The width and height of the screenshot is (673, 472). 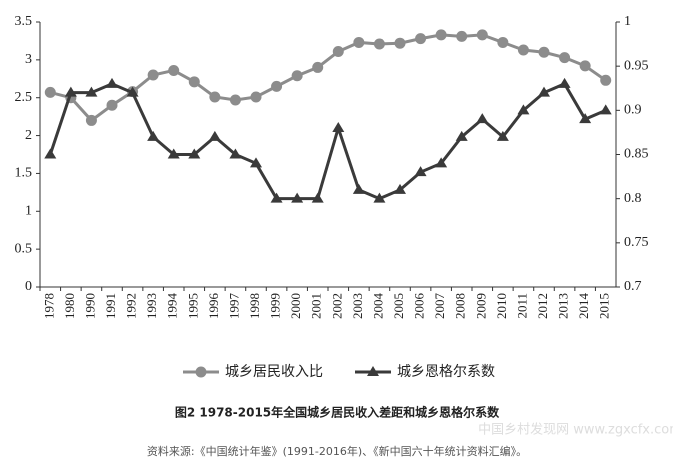 I want to click on y2-tick-label: 0.8, so click(x=633, y=198).